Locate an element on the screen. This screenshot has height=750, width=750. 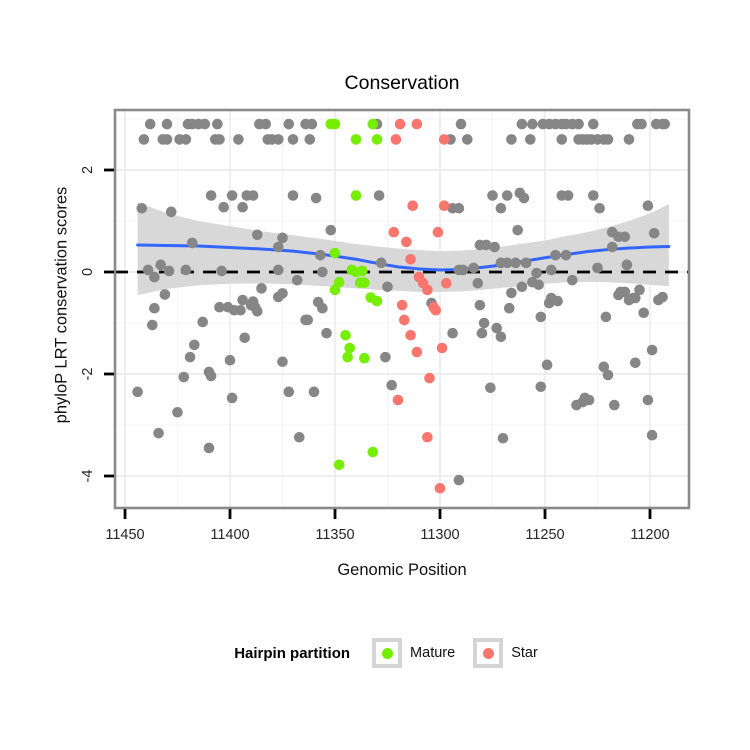
legend-label-mature: Mature is located at coordinates (433, 653).